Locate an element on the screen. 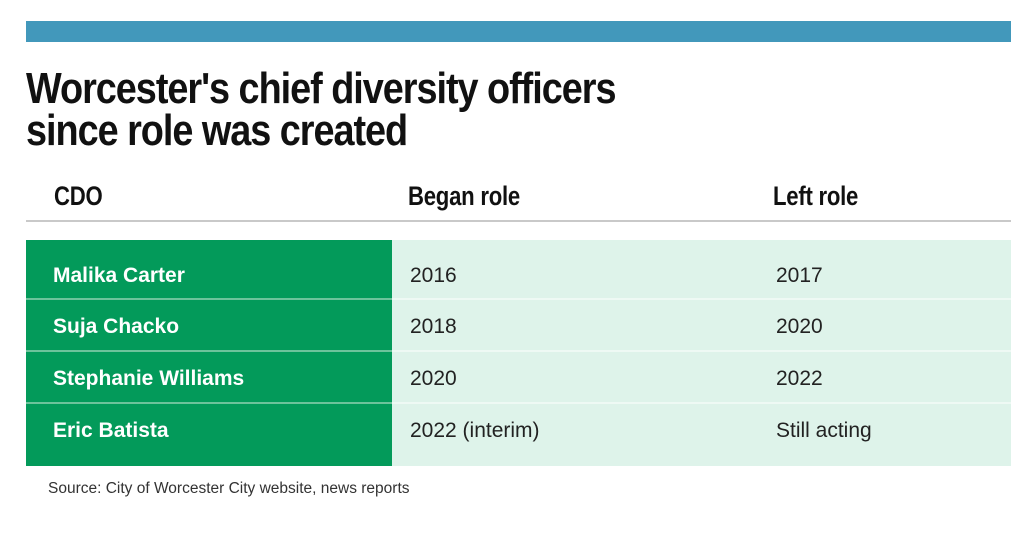  cell-began-role: 2022 (interim) is located at coordinates (475, 430).